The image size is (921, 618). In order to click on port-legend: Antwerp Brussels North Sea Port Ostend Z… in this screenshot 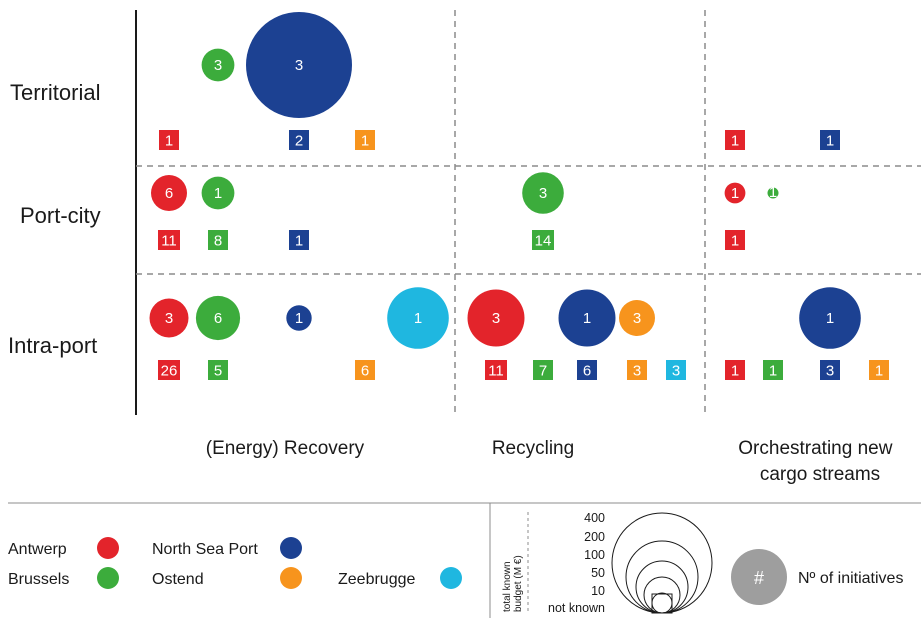, I will do `click(235, 563)`.